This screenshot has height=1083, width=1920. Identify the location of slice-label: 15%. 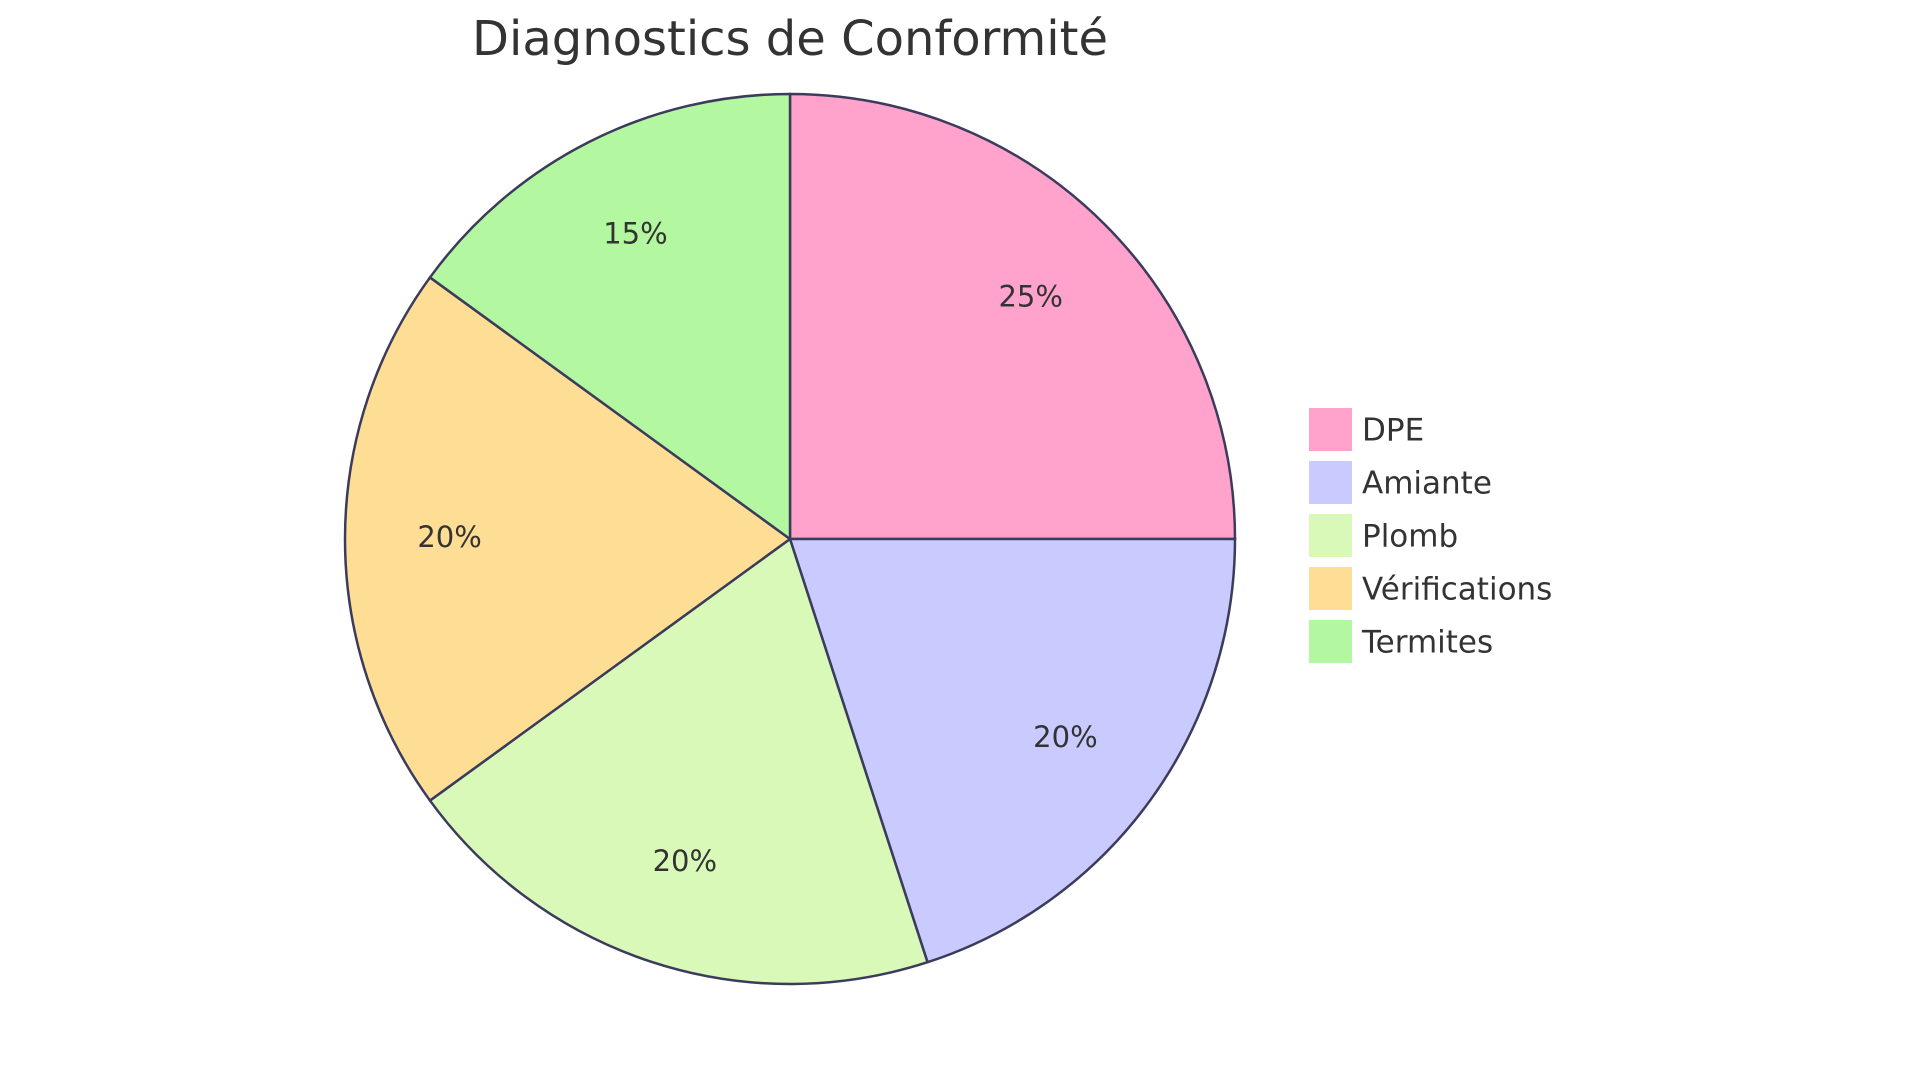
(635, 234).